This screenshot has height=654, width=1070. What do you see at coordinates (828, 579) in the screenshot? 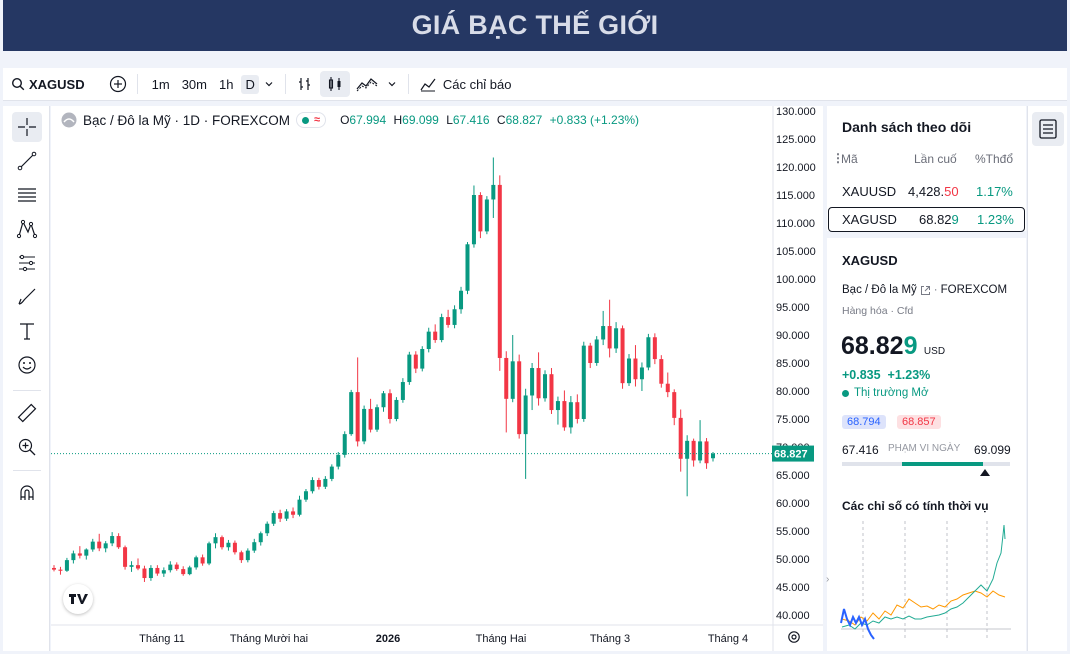
I see `panel-collapse-handle: ›` at bounding box center [828, 579].